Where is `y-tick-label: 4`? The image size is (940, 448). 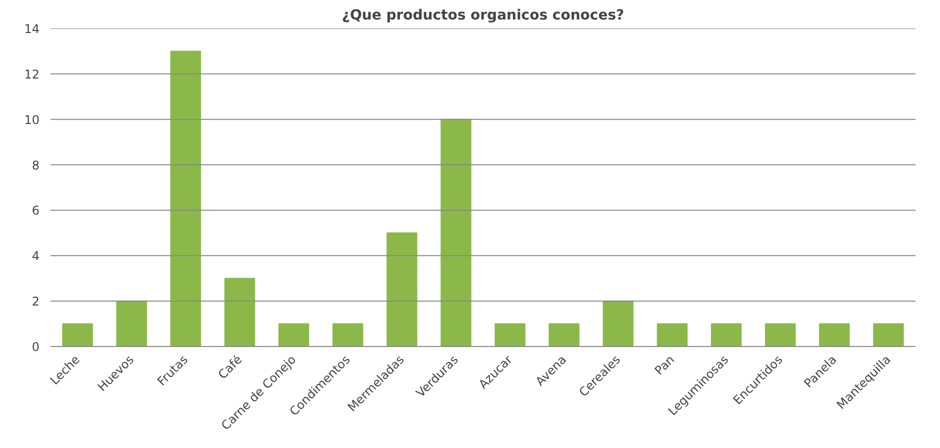 y-tick-label: 4 is located at coordinates (36, 256).